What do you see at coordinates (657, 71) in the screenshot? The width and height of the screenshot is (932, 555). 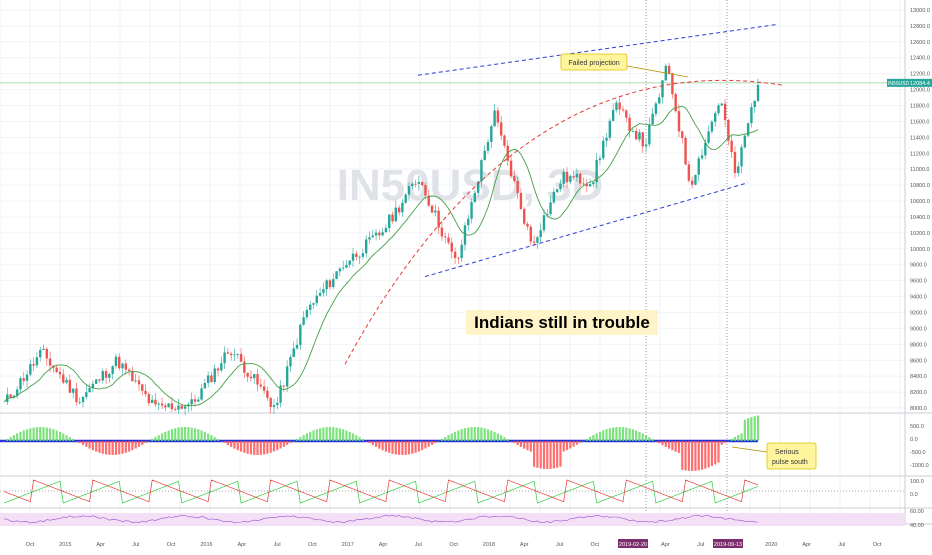 I see `callout-pointer` at bounding box center [657, 71].